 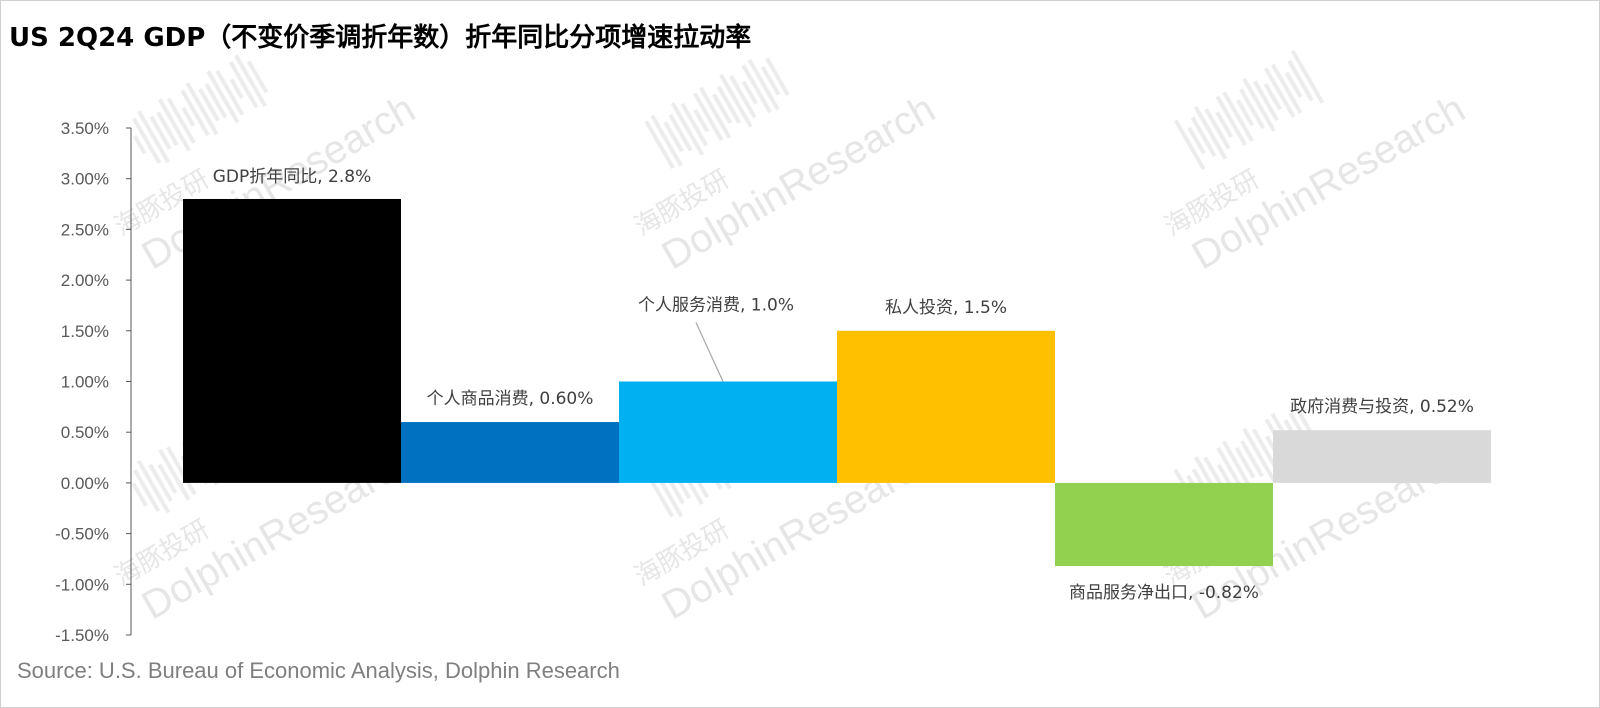 I want to click on data-label-3: 个人服务消费, 1.0%, so click(x=716, y=306).